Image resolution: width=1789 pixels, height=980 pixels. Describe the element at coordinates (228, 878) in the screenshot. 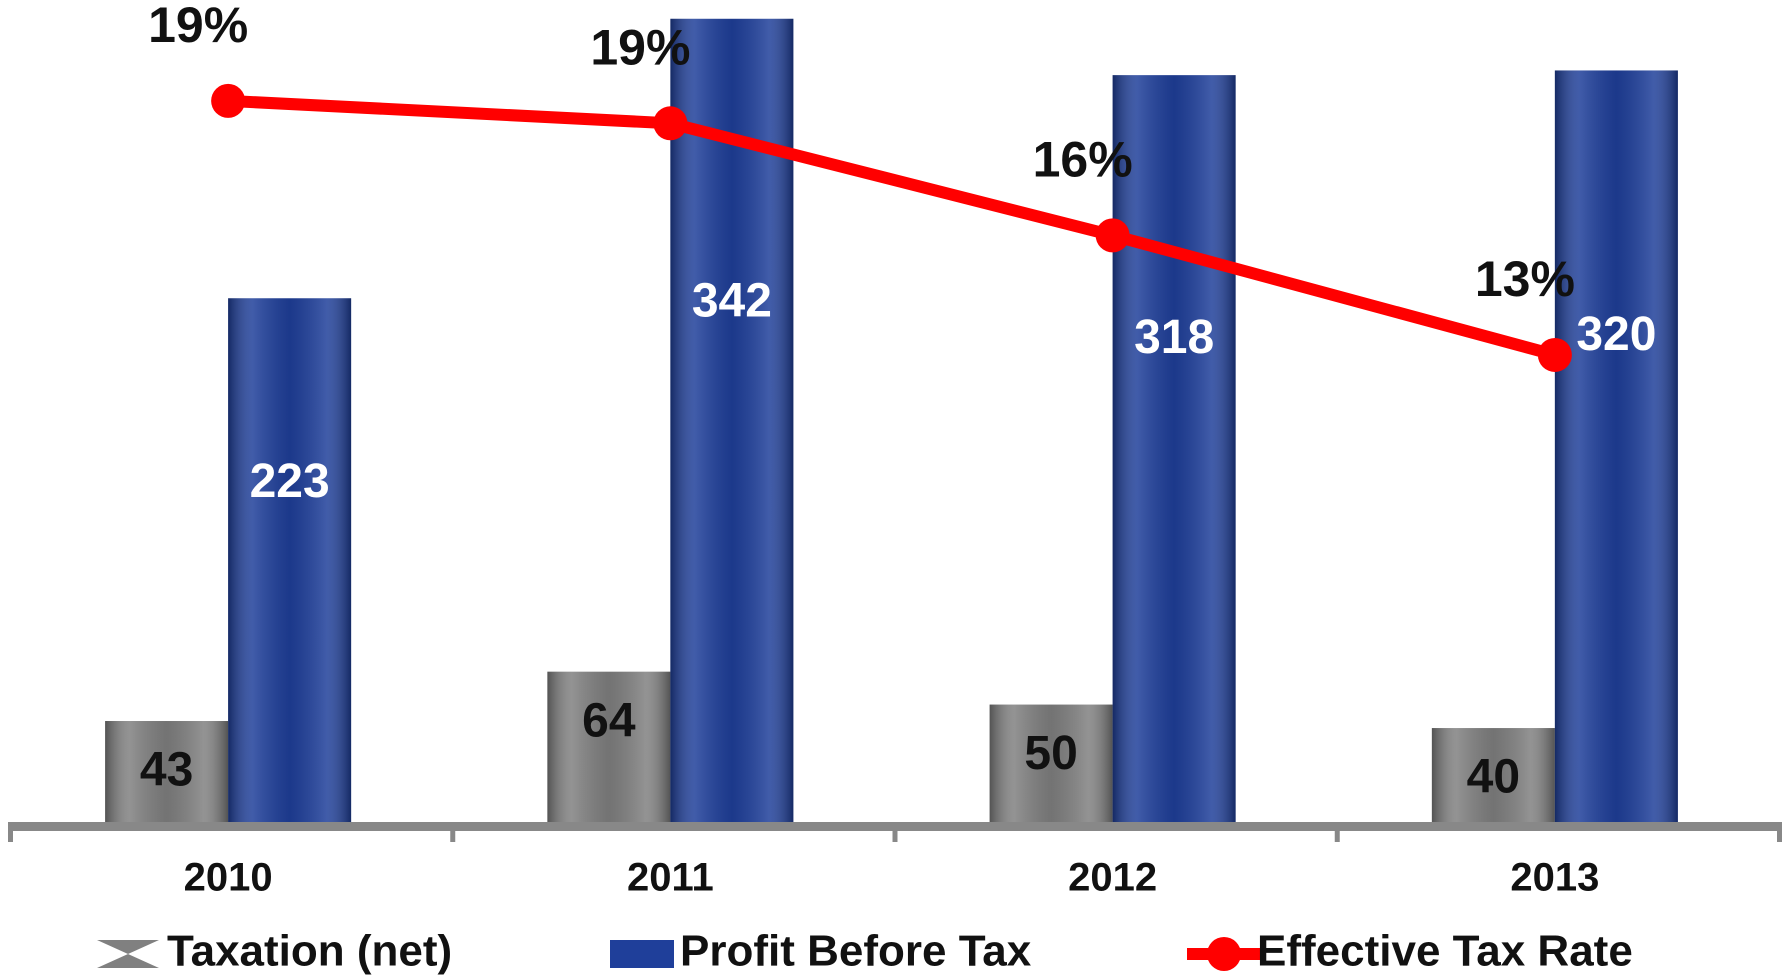

I see `x-tick-label: 2010` at that location.